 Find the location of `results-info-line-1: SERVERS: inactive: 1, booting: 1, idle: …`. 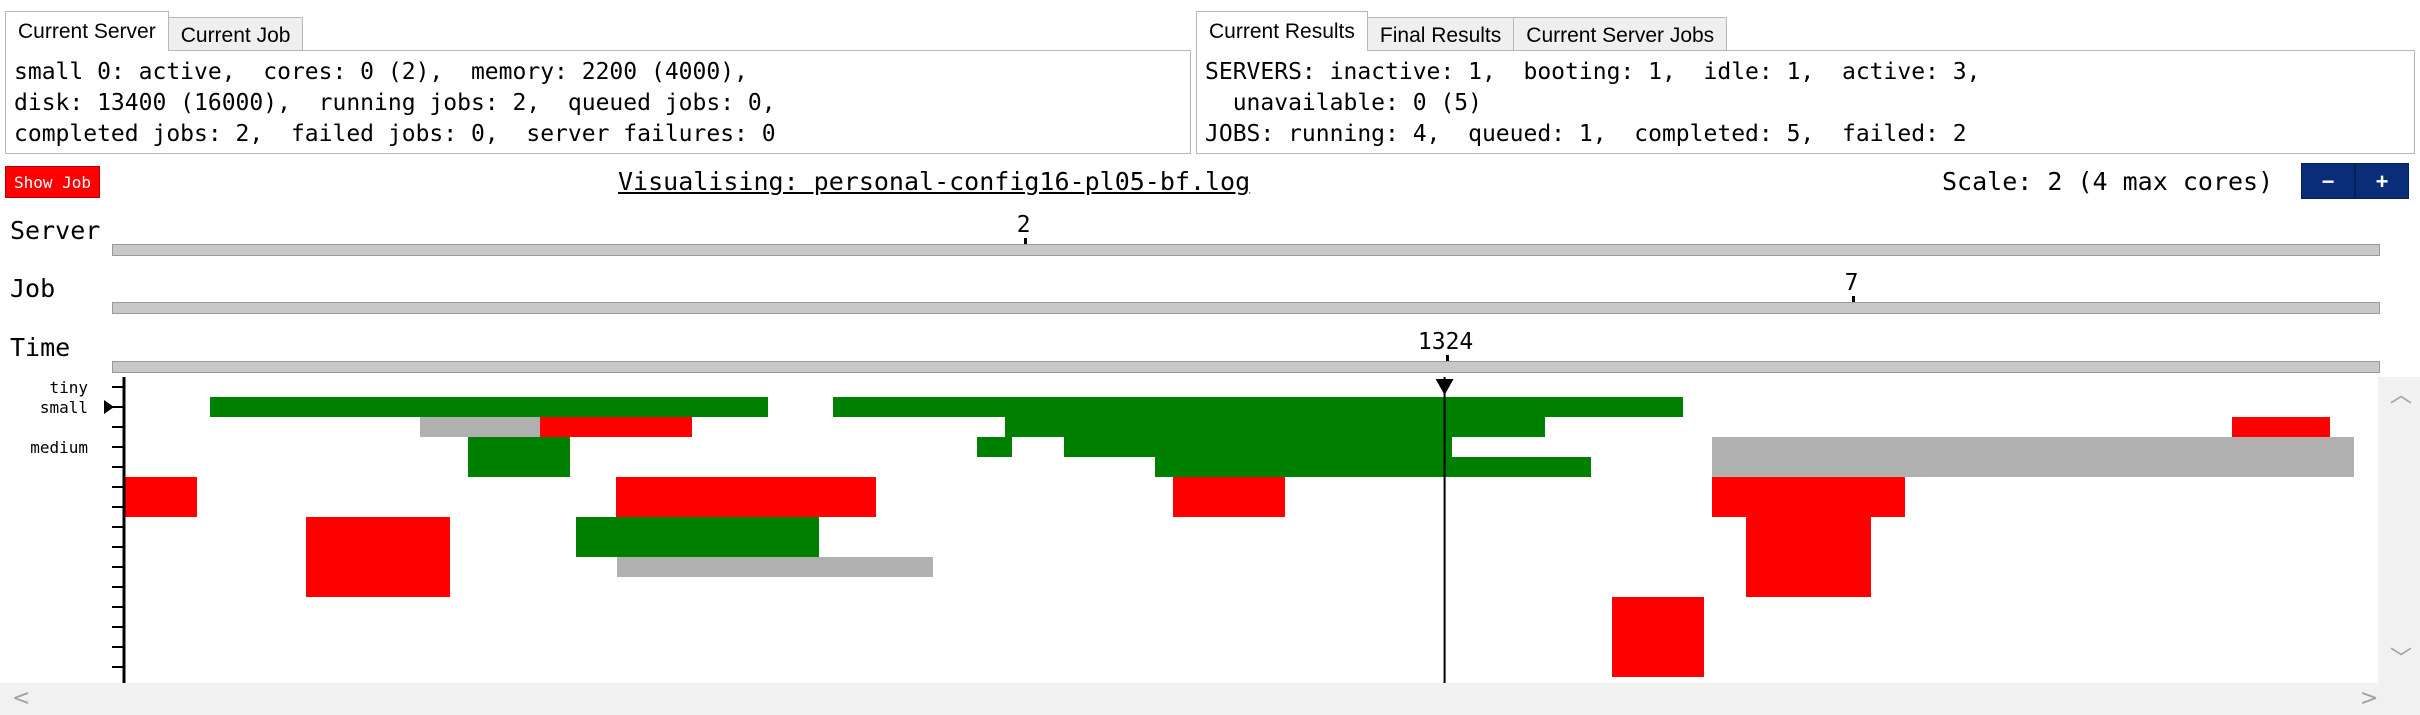

results-info-line-1: SERVERS: inactive: 1, booting: 1, idle: … is located at coordinates (1593, 72).